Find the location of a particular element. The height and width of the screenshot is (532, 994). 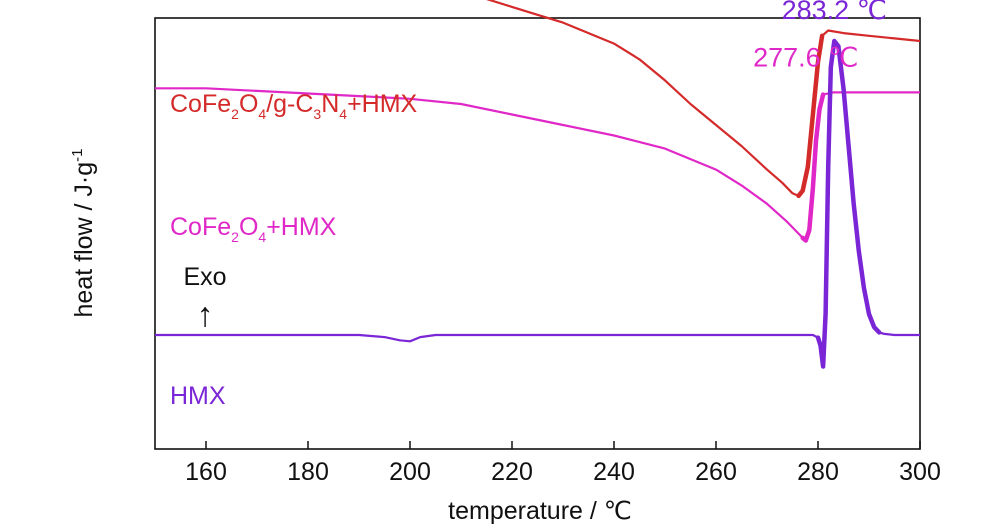

series-label-part: 3 is located at coordinates (317, 114).